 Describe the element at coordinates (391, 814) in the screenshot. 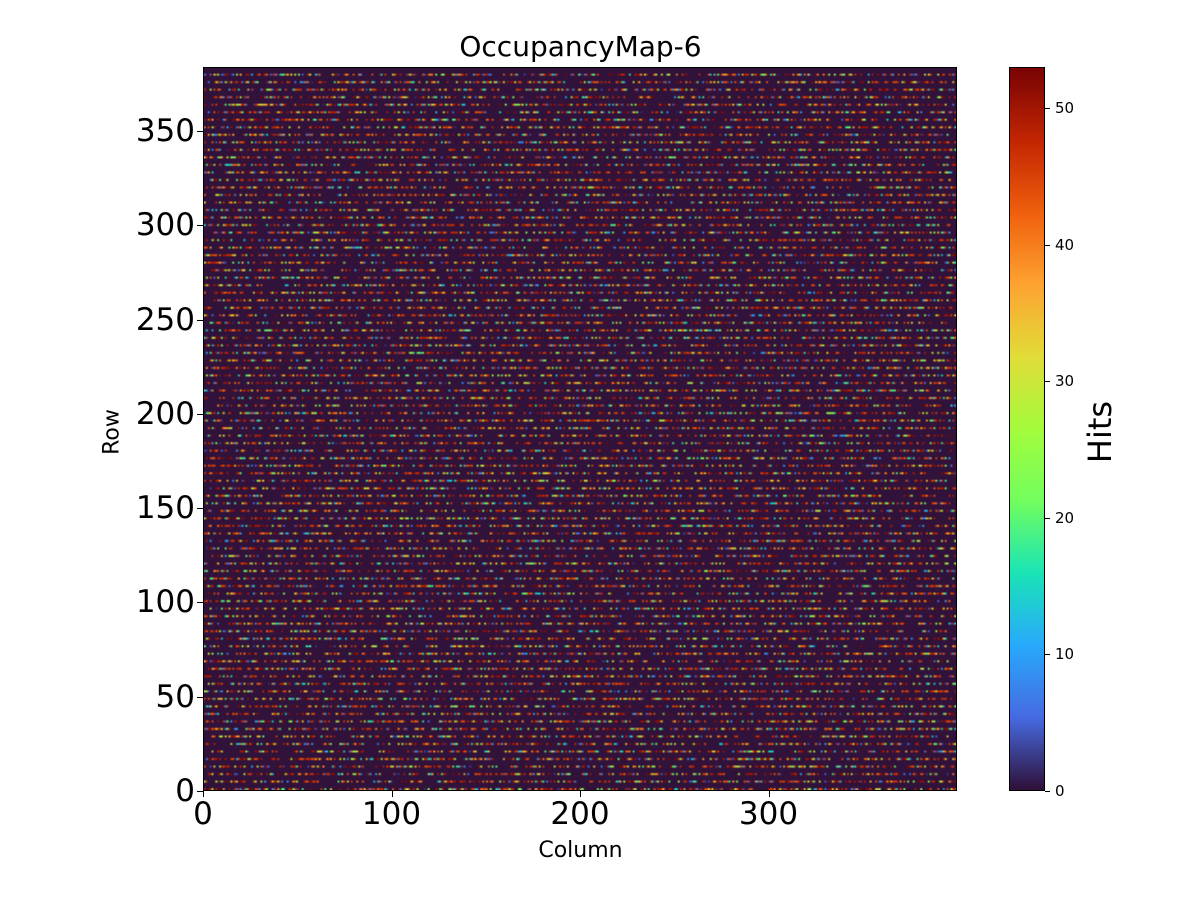

I see `x-tick-label: 100` at that location.